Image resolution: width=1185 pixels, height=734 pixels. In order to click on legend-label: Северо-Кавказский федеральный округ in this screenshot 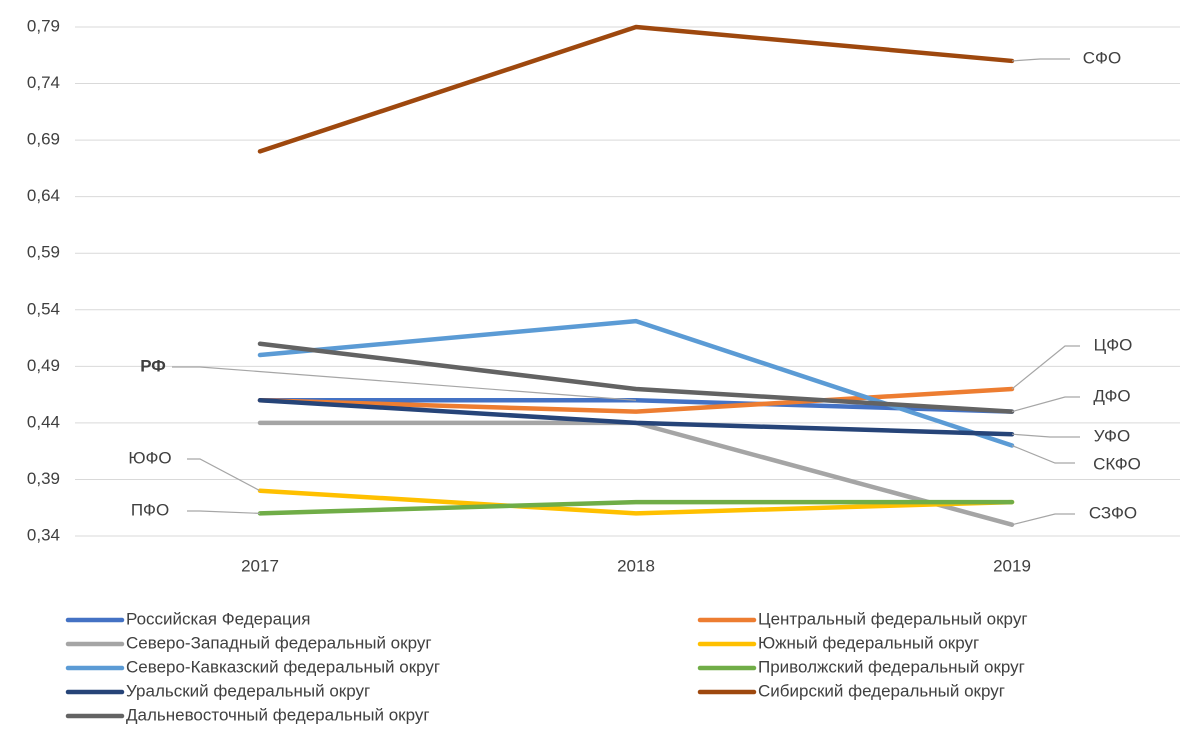, I will do `click(283, 666)`.